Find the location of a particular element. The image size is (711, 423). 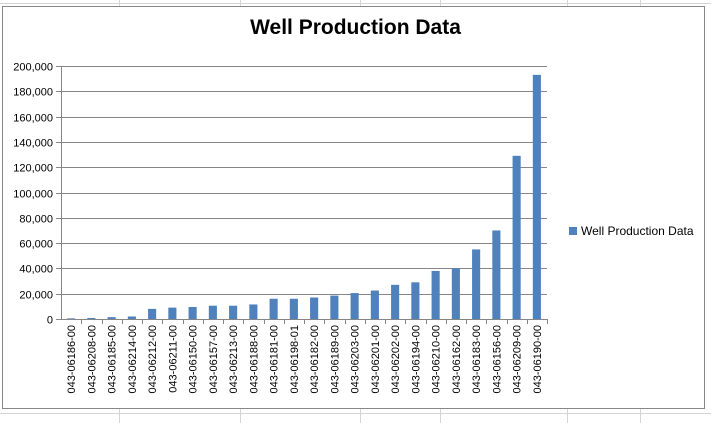

x-tick-label: 043-06198-01 is located at coordinates (295, 359).